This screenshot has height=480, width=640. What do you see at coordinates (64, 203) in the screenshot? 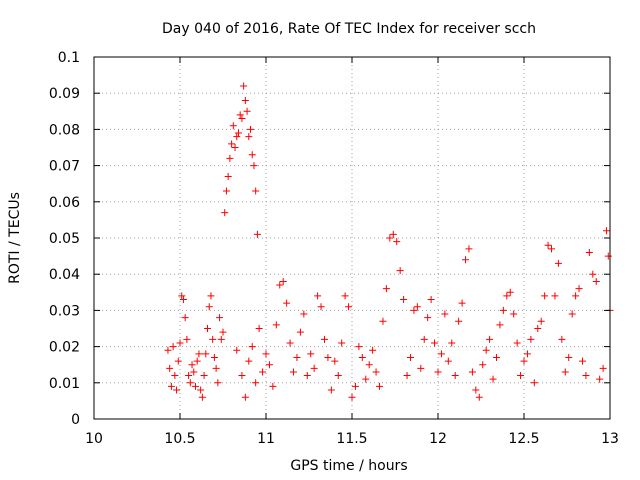
I see `y-tick-label: 0.06` at bounding box center [64, 203].